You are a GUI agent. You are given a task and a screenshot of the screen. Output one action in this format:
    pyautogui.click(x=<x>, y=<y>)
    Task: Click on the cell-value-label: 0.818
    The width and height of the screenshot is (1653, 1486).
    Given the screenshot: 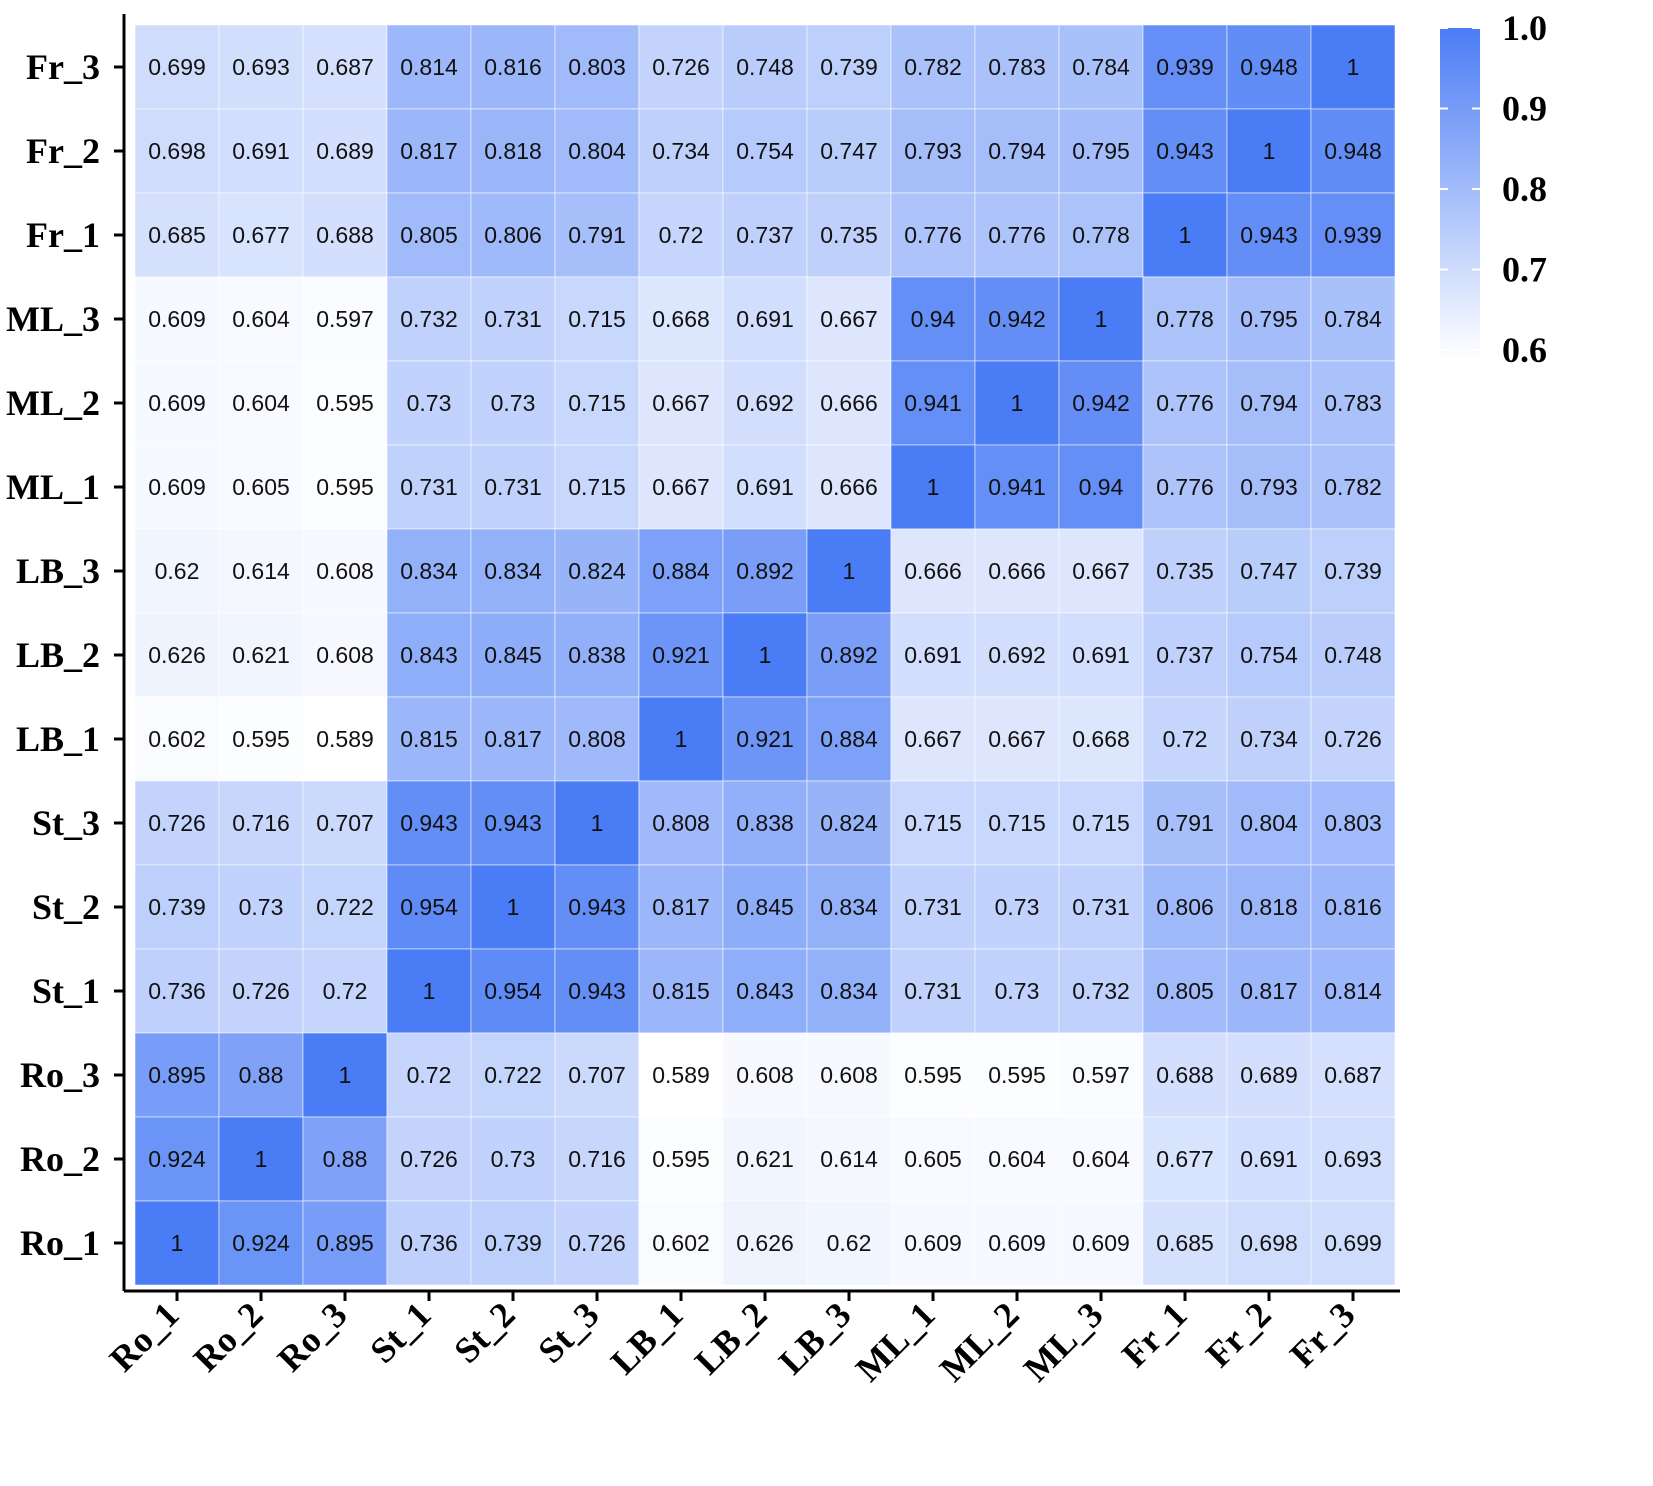 What is the action you would take?
    pyautogui.click(x=1269, y=907)
    